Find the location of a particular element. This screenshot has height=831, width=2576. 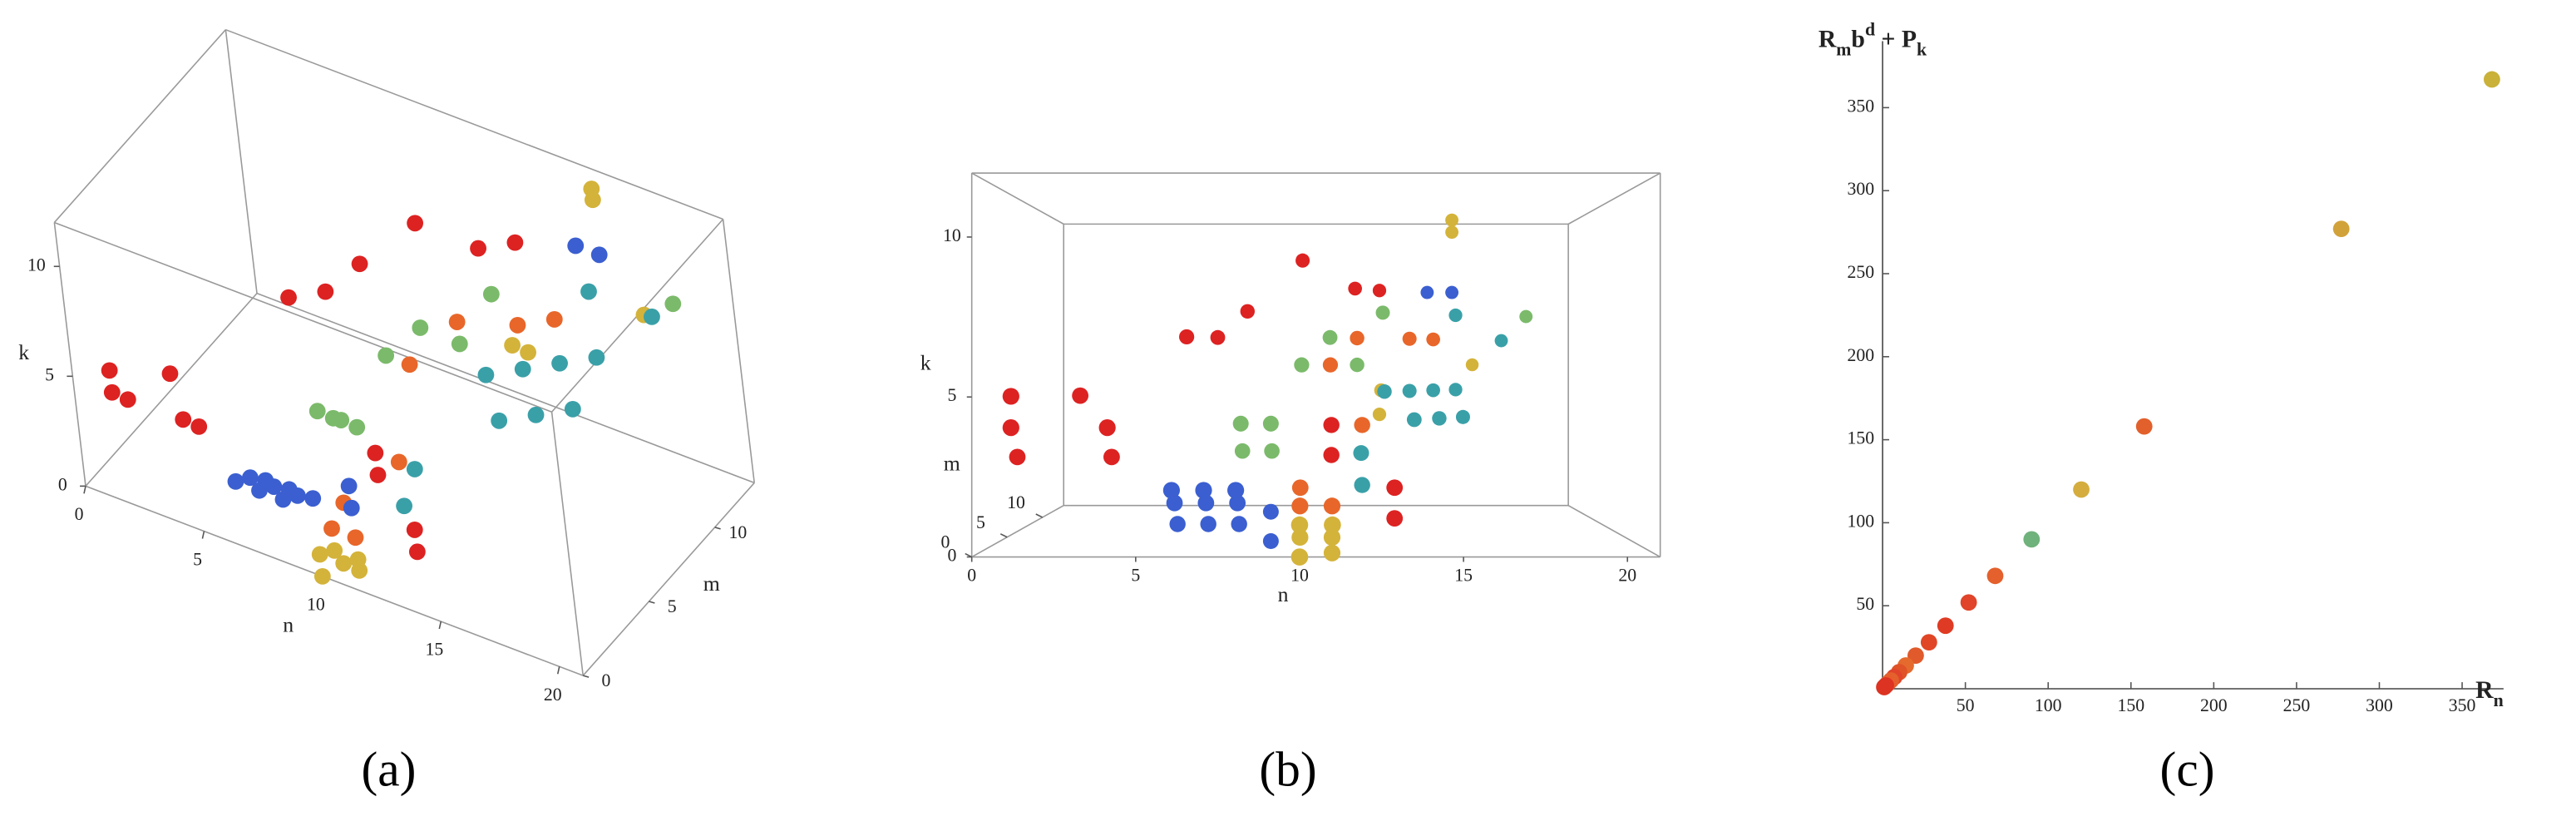

x-tick-label: 150 is located at coordinates (2130, 705).